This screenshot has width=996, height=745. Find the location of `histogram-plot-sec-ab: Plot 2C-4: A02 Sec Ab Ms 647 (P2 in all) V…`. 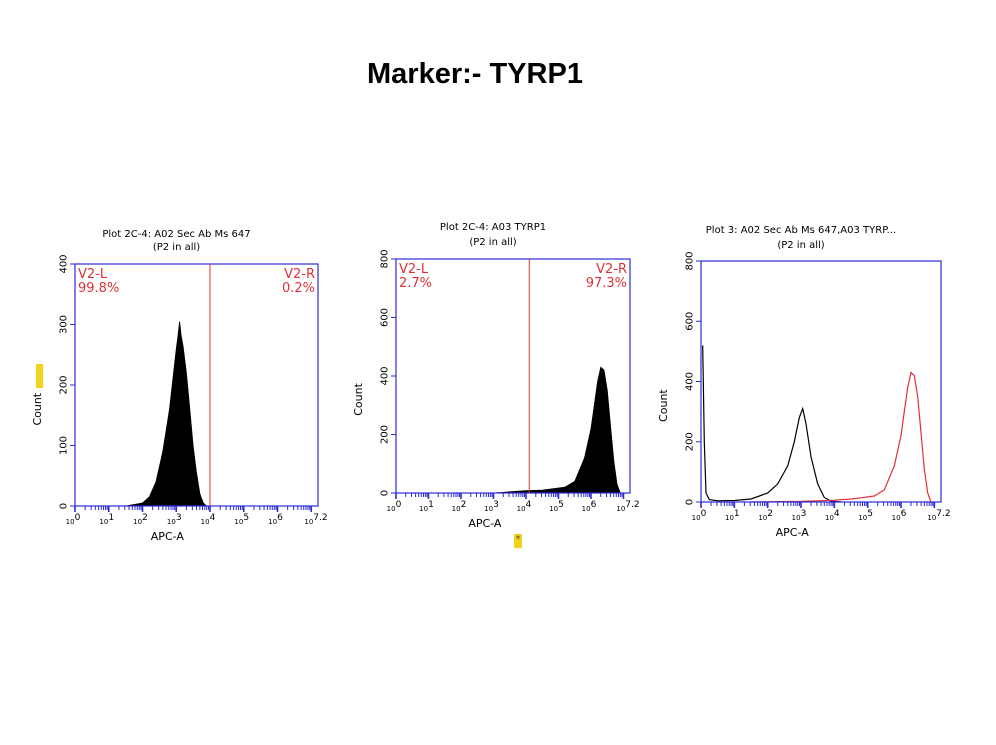

histogram-plot-sec-ab: Plot 2C-4: A02 Sec Ab Ms 647 (P2 in all) V… is located at coordinates (179, 386).